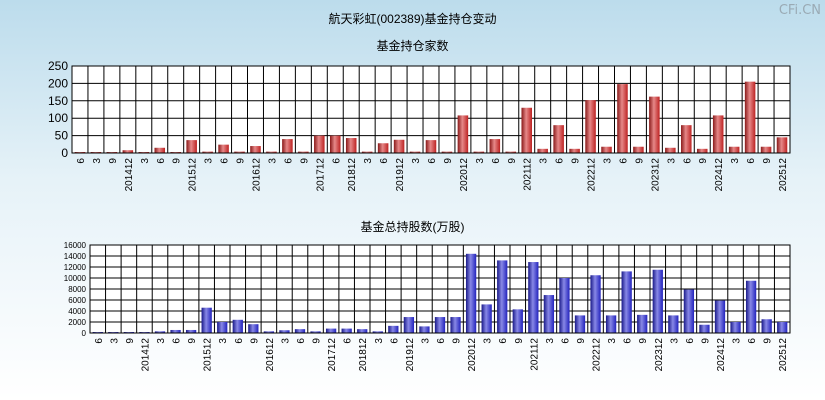 This screenshot has height=400, width=825. What do you see at coordinates (77, 311) in the screenshot?
I see `y-tick-label: 4000` at bounding box center [77, 311].